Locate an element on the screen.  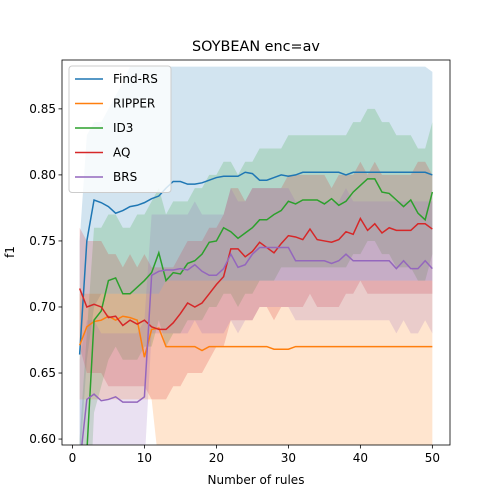
chart-title: SOYBEAN enc=av is located at coordinates (256, 47).